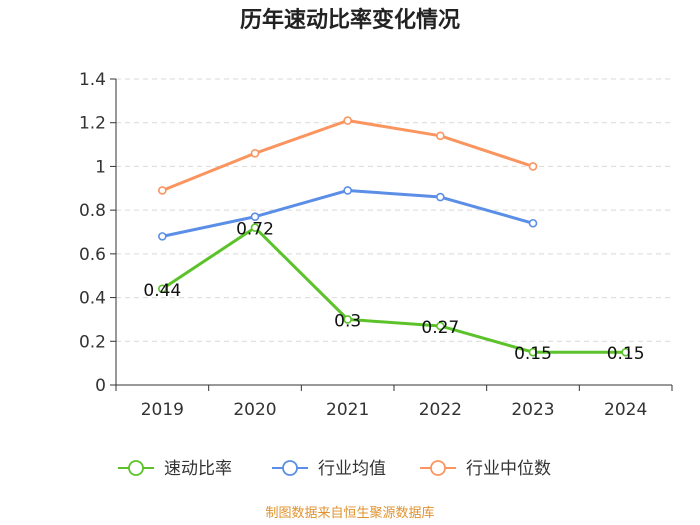 This screenshot has width=700, height=525. I want to click on y-tick-label: 0.4, so click(92, 299).